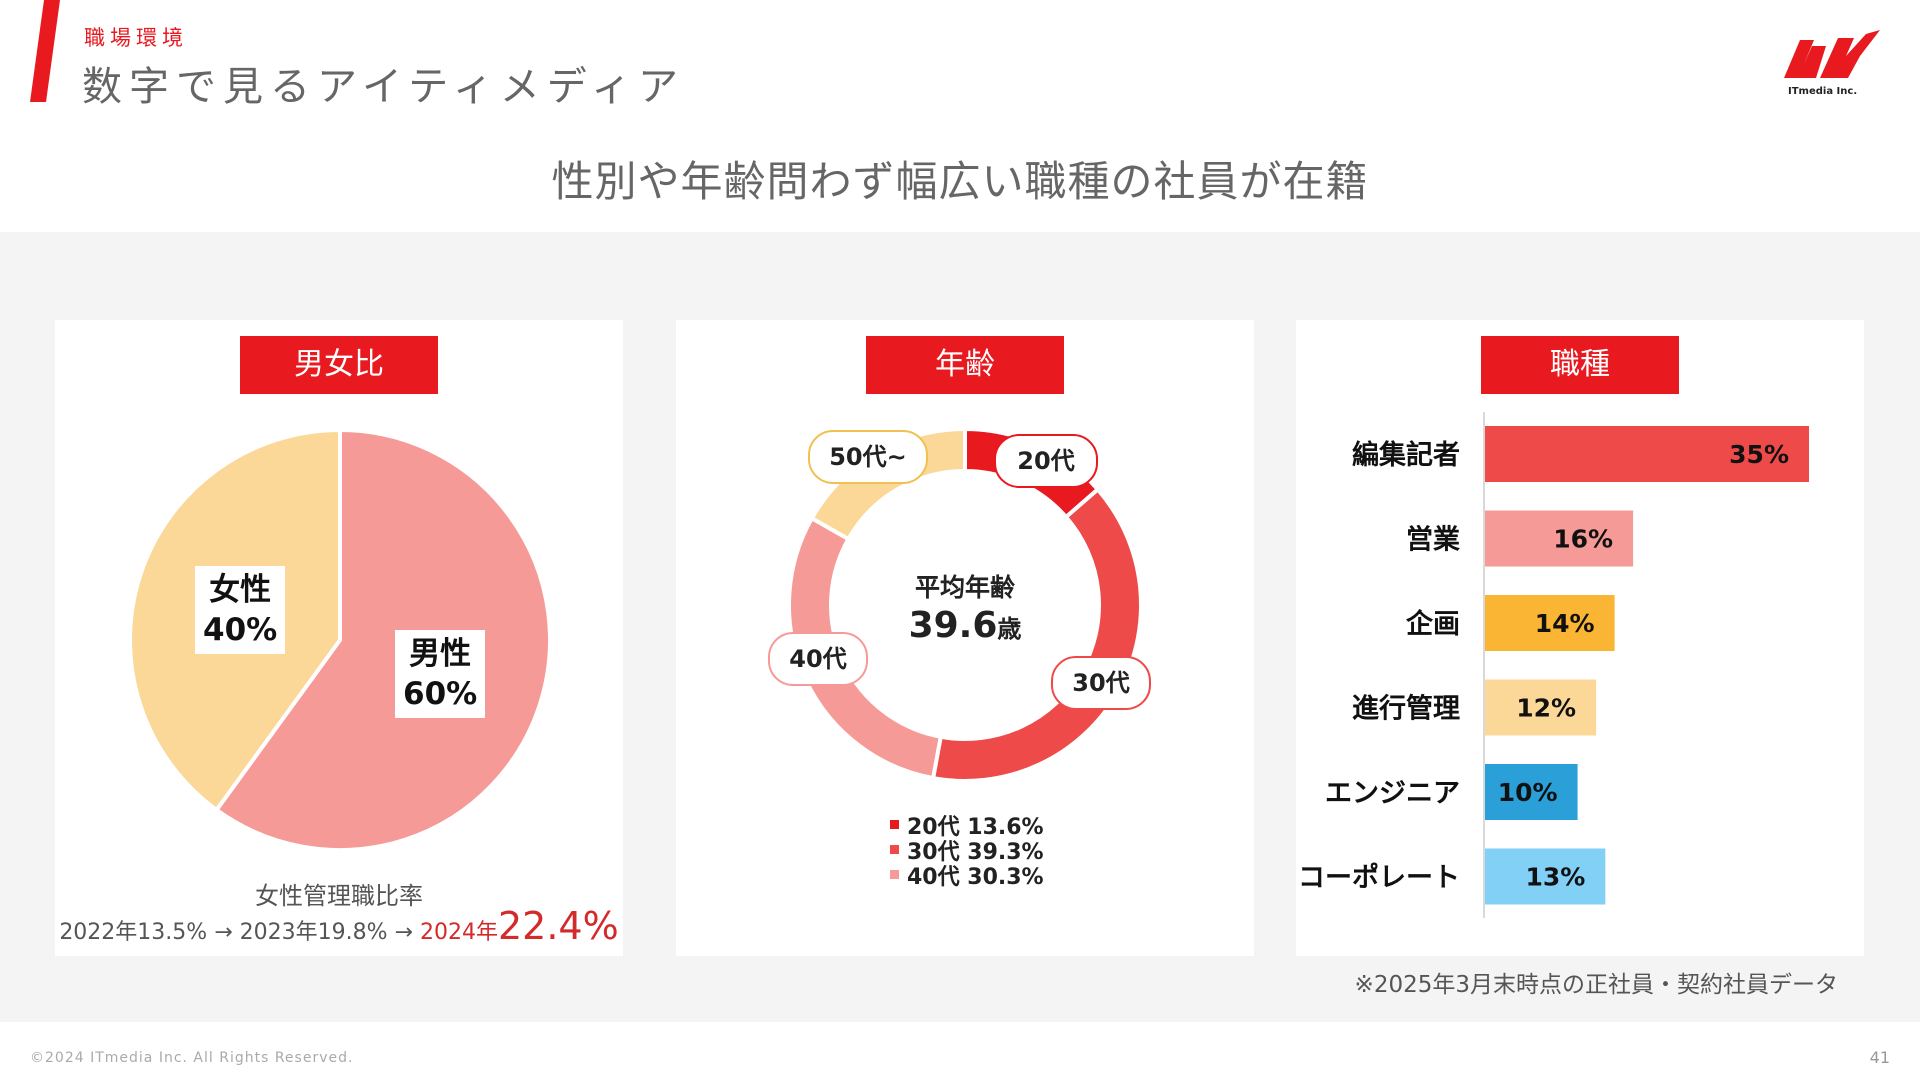 This screenshot has height=1080, width=1920. I want to click on bar-category-label: 編集記者, so click(1406, 455).